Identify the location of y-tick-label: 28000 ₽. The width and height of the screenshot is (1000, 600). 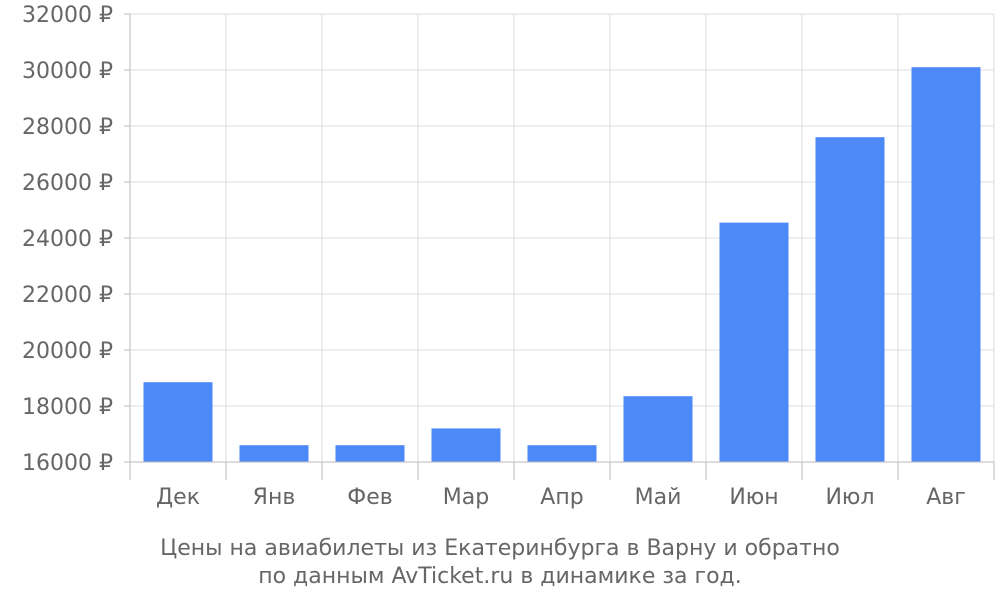
(67, 127).